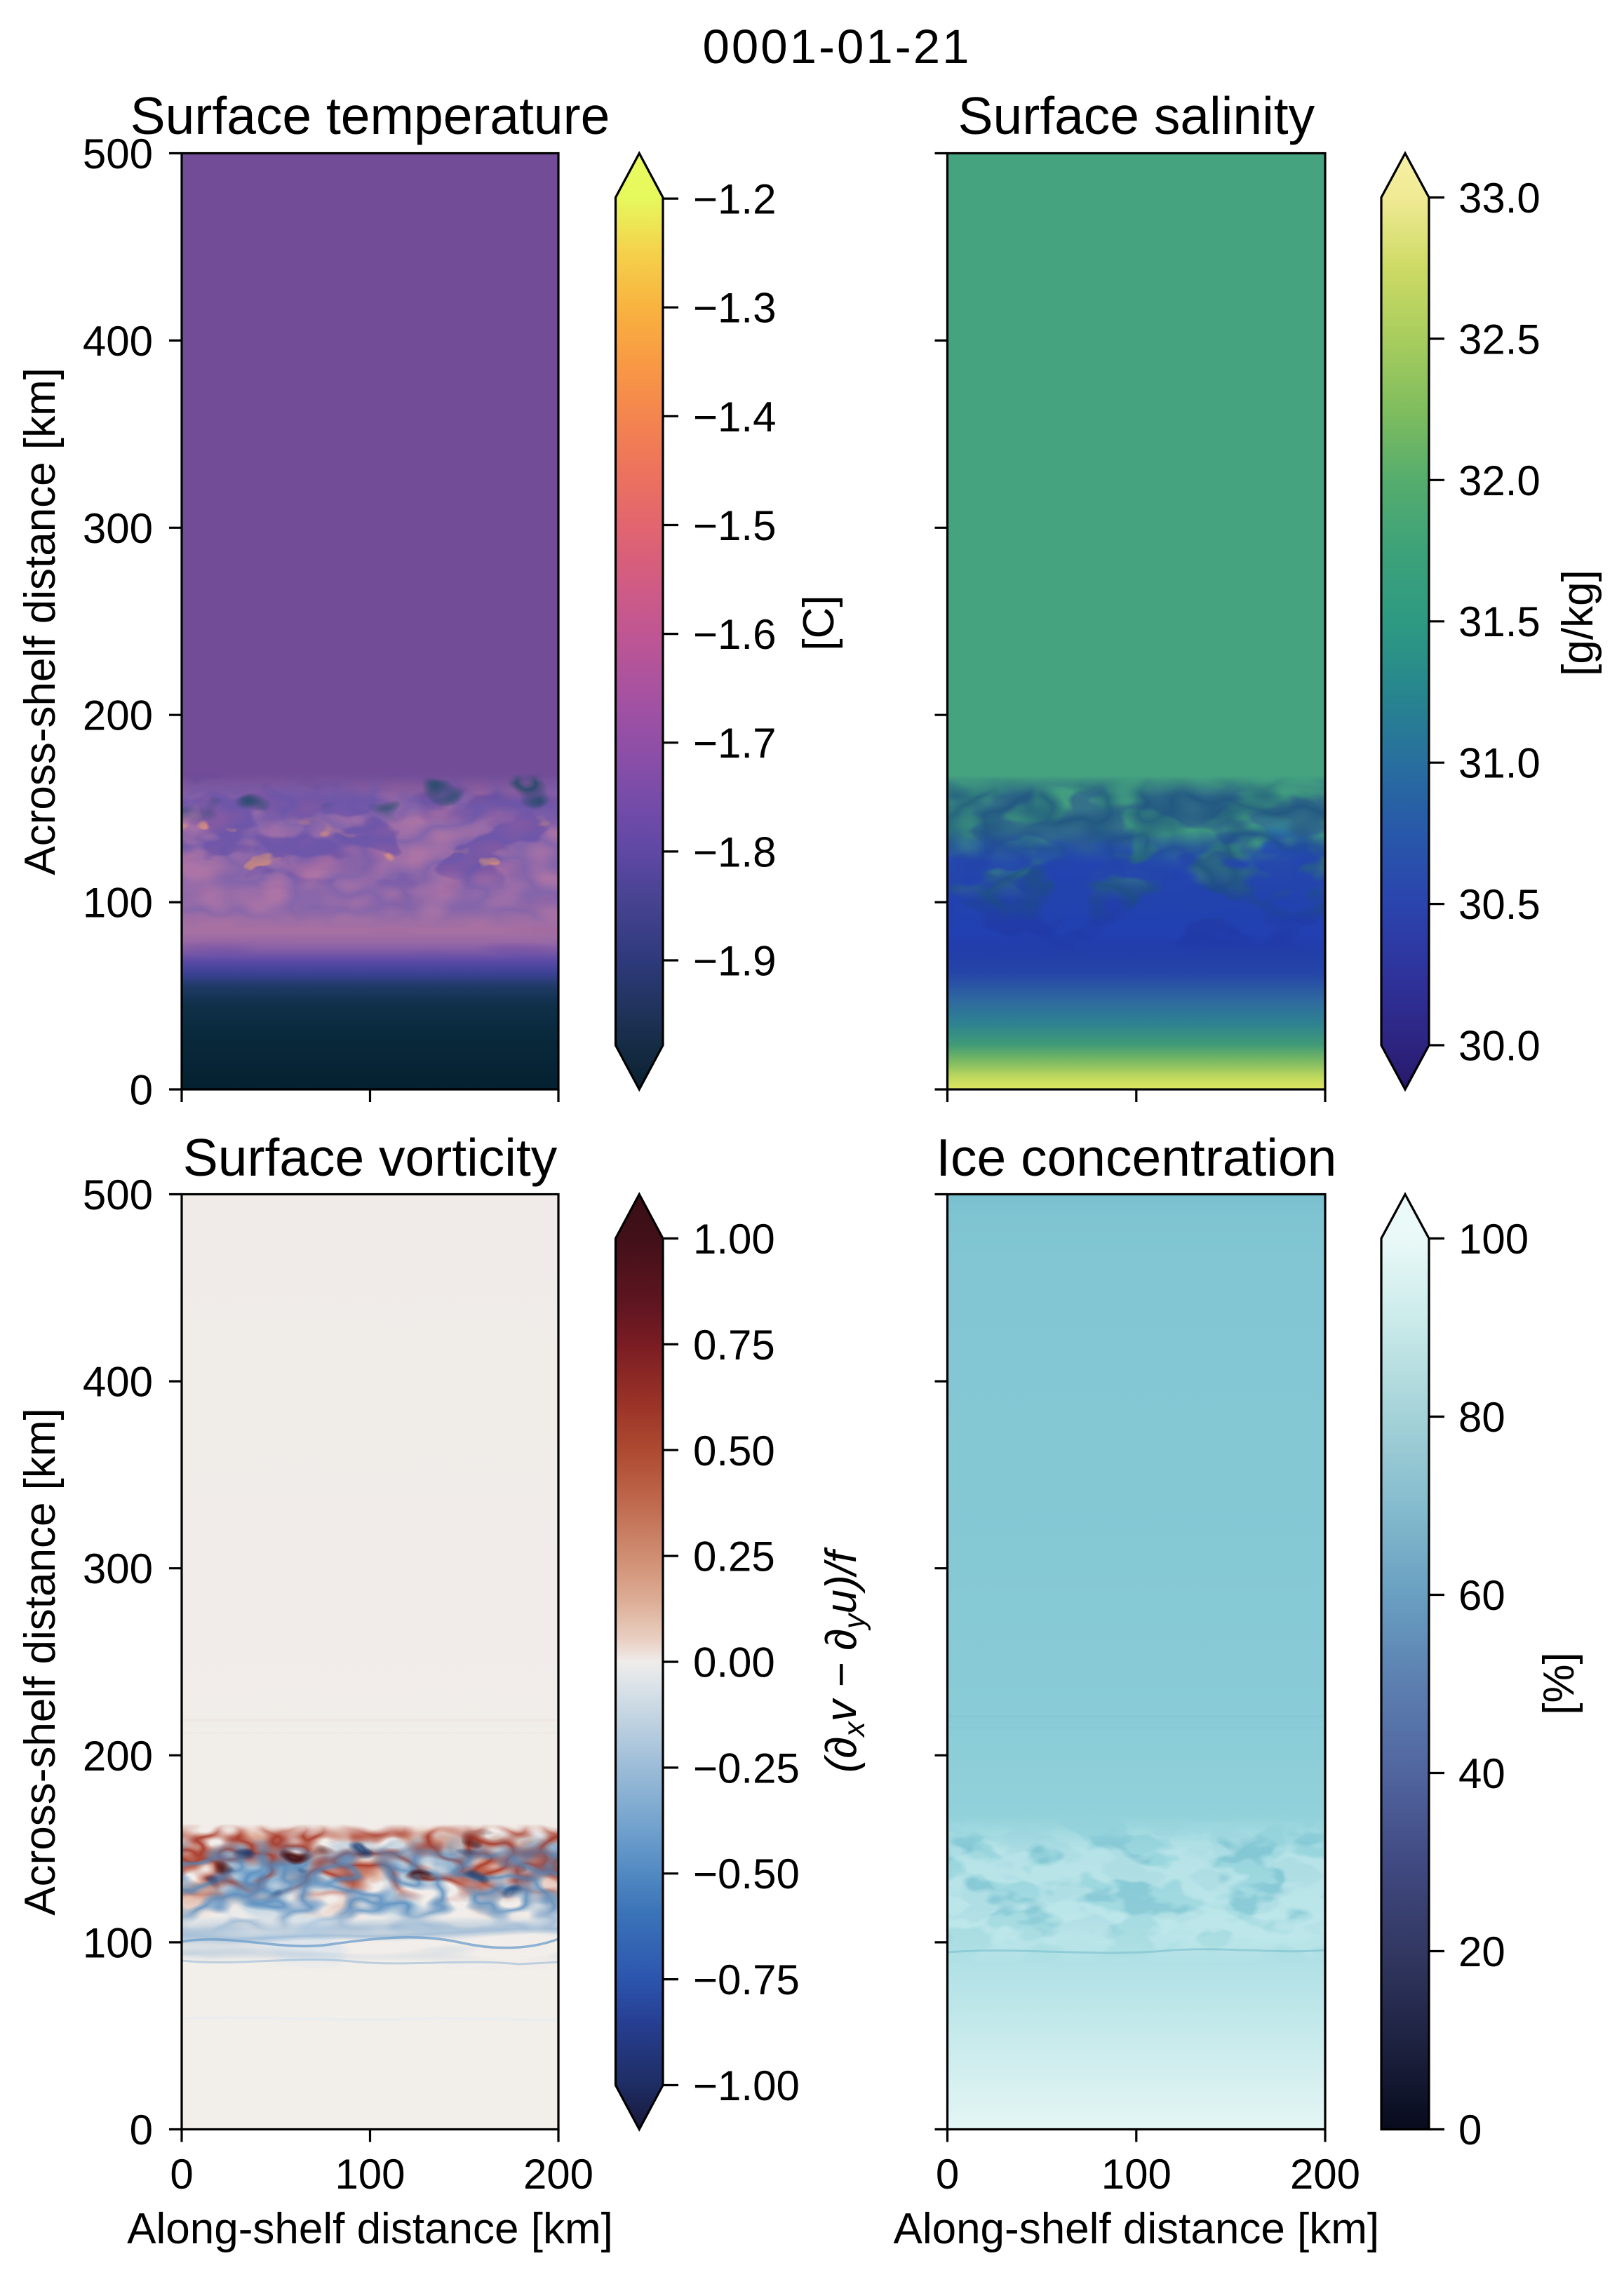 This screenshot has width=1624, height=2277. Describe the element at coordinates (734, 851) in the screenshot. I see `svg-text: −1.8` at that location.